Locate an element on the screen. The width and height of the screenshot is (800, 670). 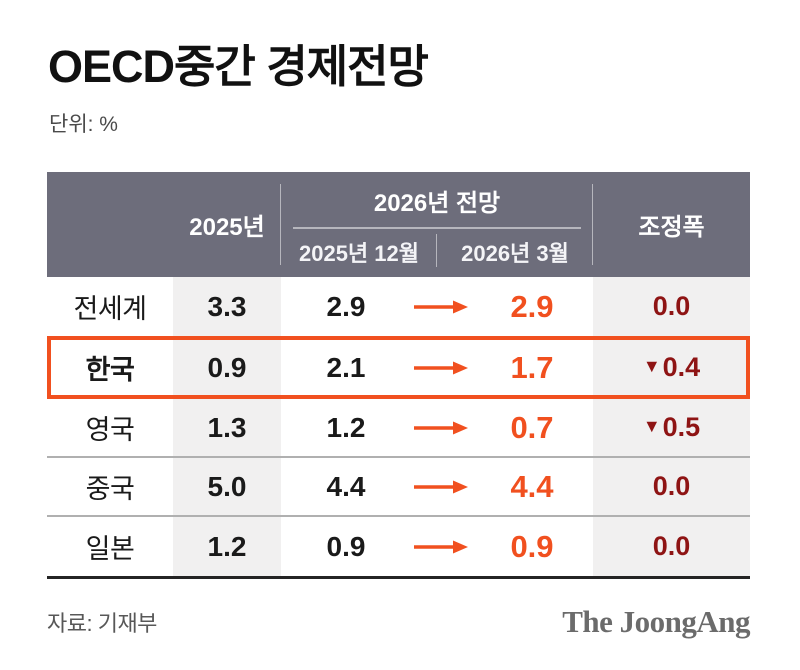
joongang-logo: The JoongAng is located at coordinates (656, 621).